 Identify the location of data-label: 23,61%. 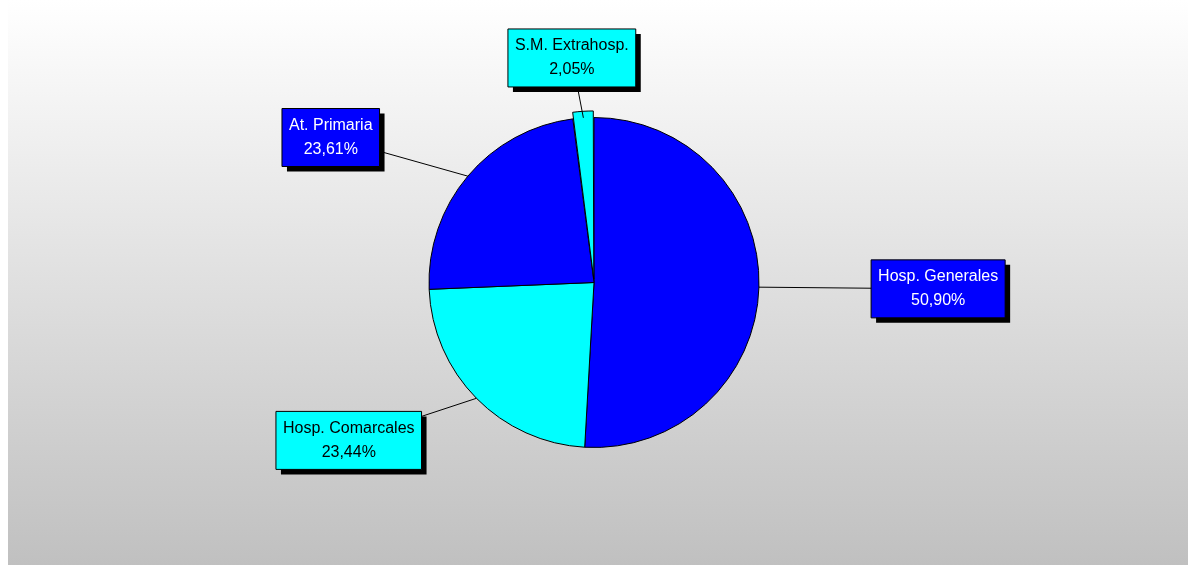
(330, 148).